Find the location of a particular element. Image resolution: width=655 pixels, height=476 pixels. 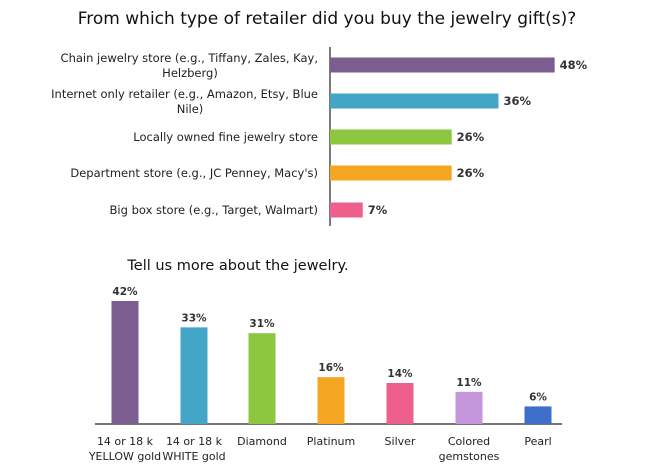

bar-1-value-label-4: 7% is located at coordinates (378, 210).